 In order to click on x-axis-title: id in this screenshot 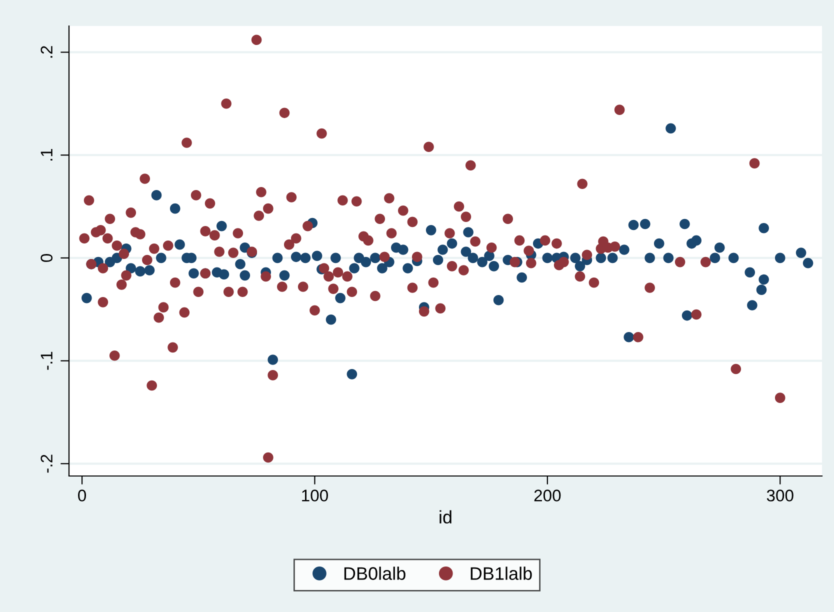, I will do `click(446, 517)`.